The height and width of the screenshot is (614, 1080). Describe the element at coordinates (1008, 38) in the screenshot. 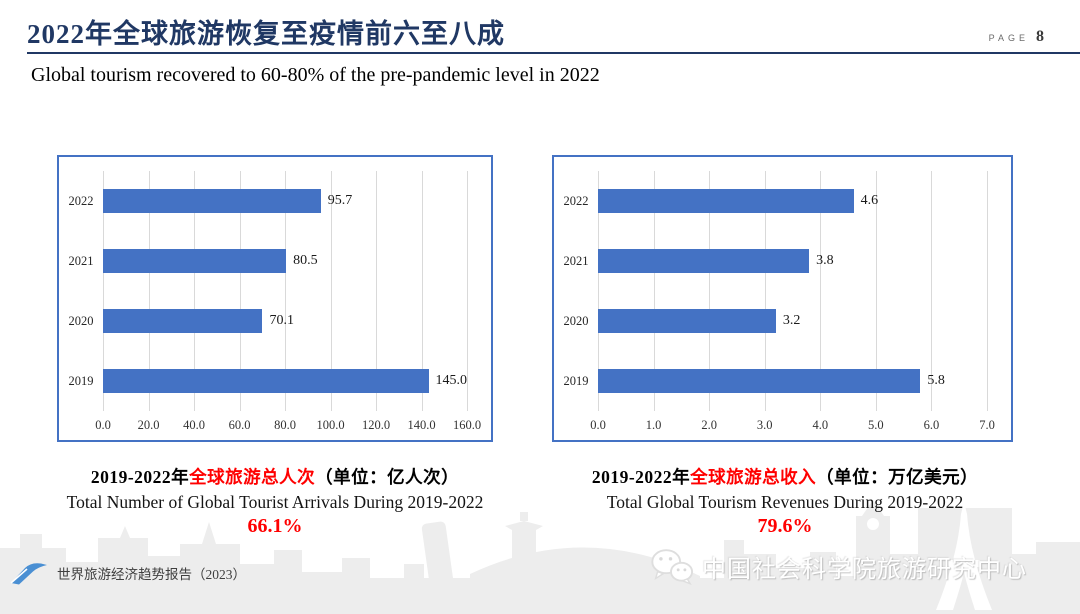

I see `page-number-label: PAGE` at that location.